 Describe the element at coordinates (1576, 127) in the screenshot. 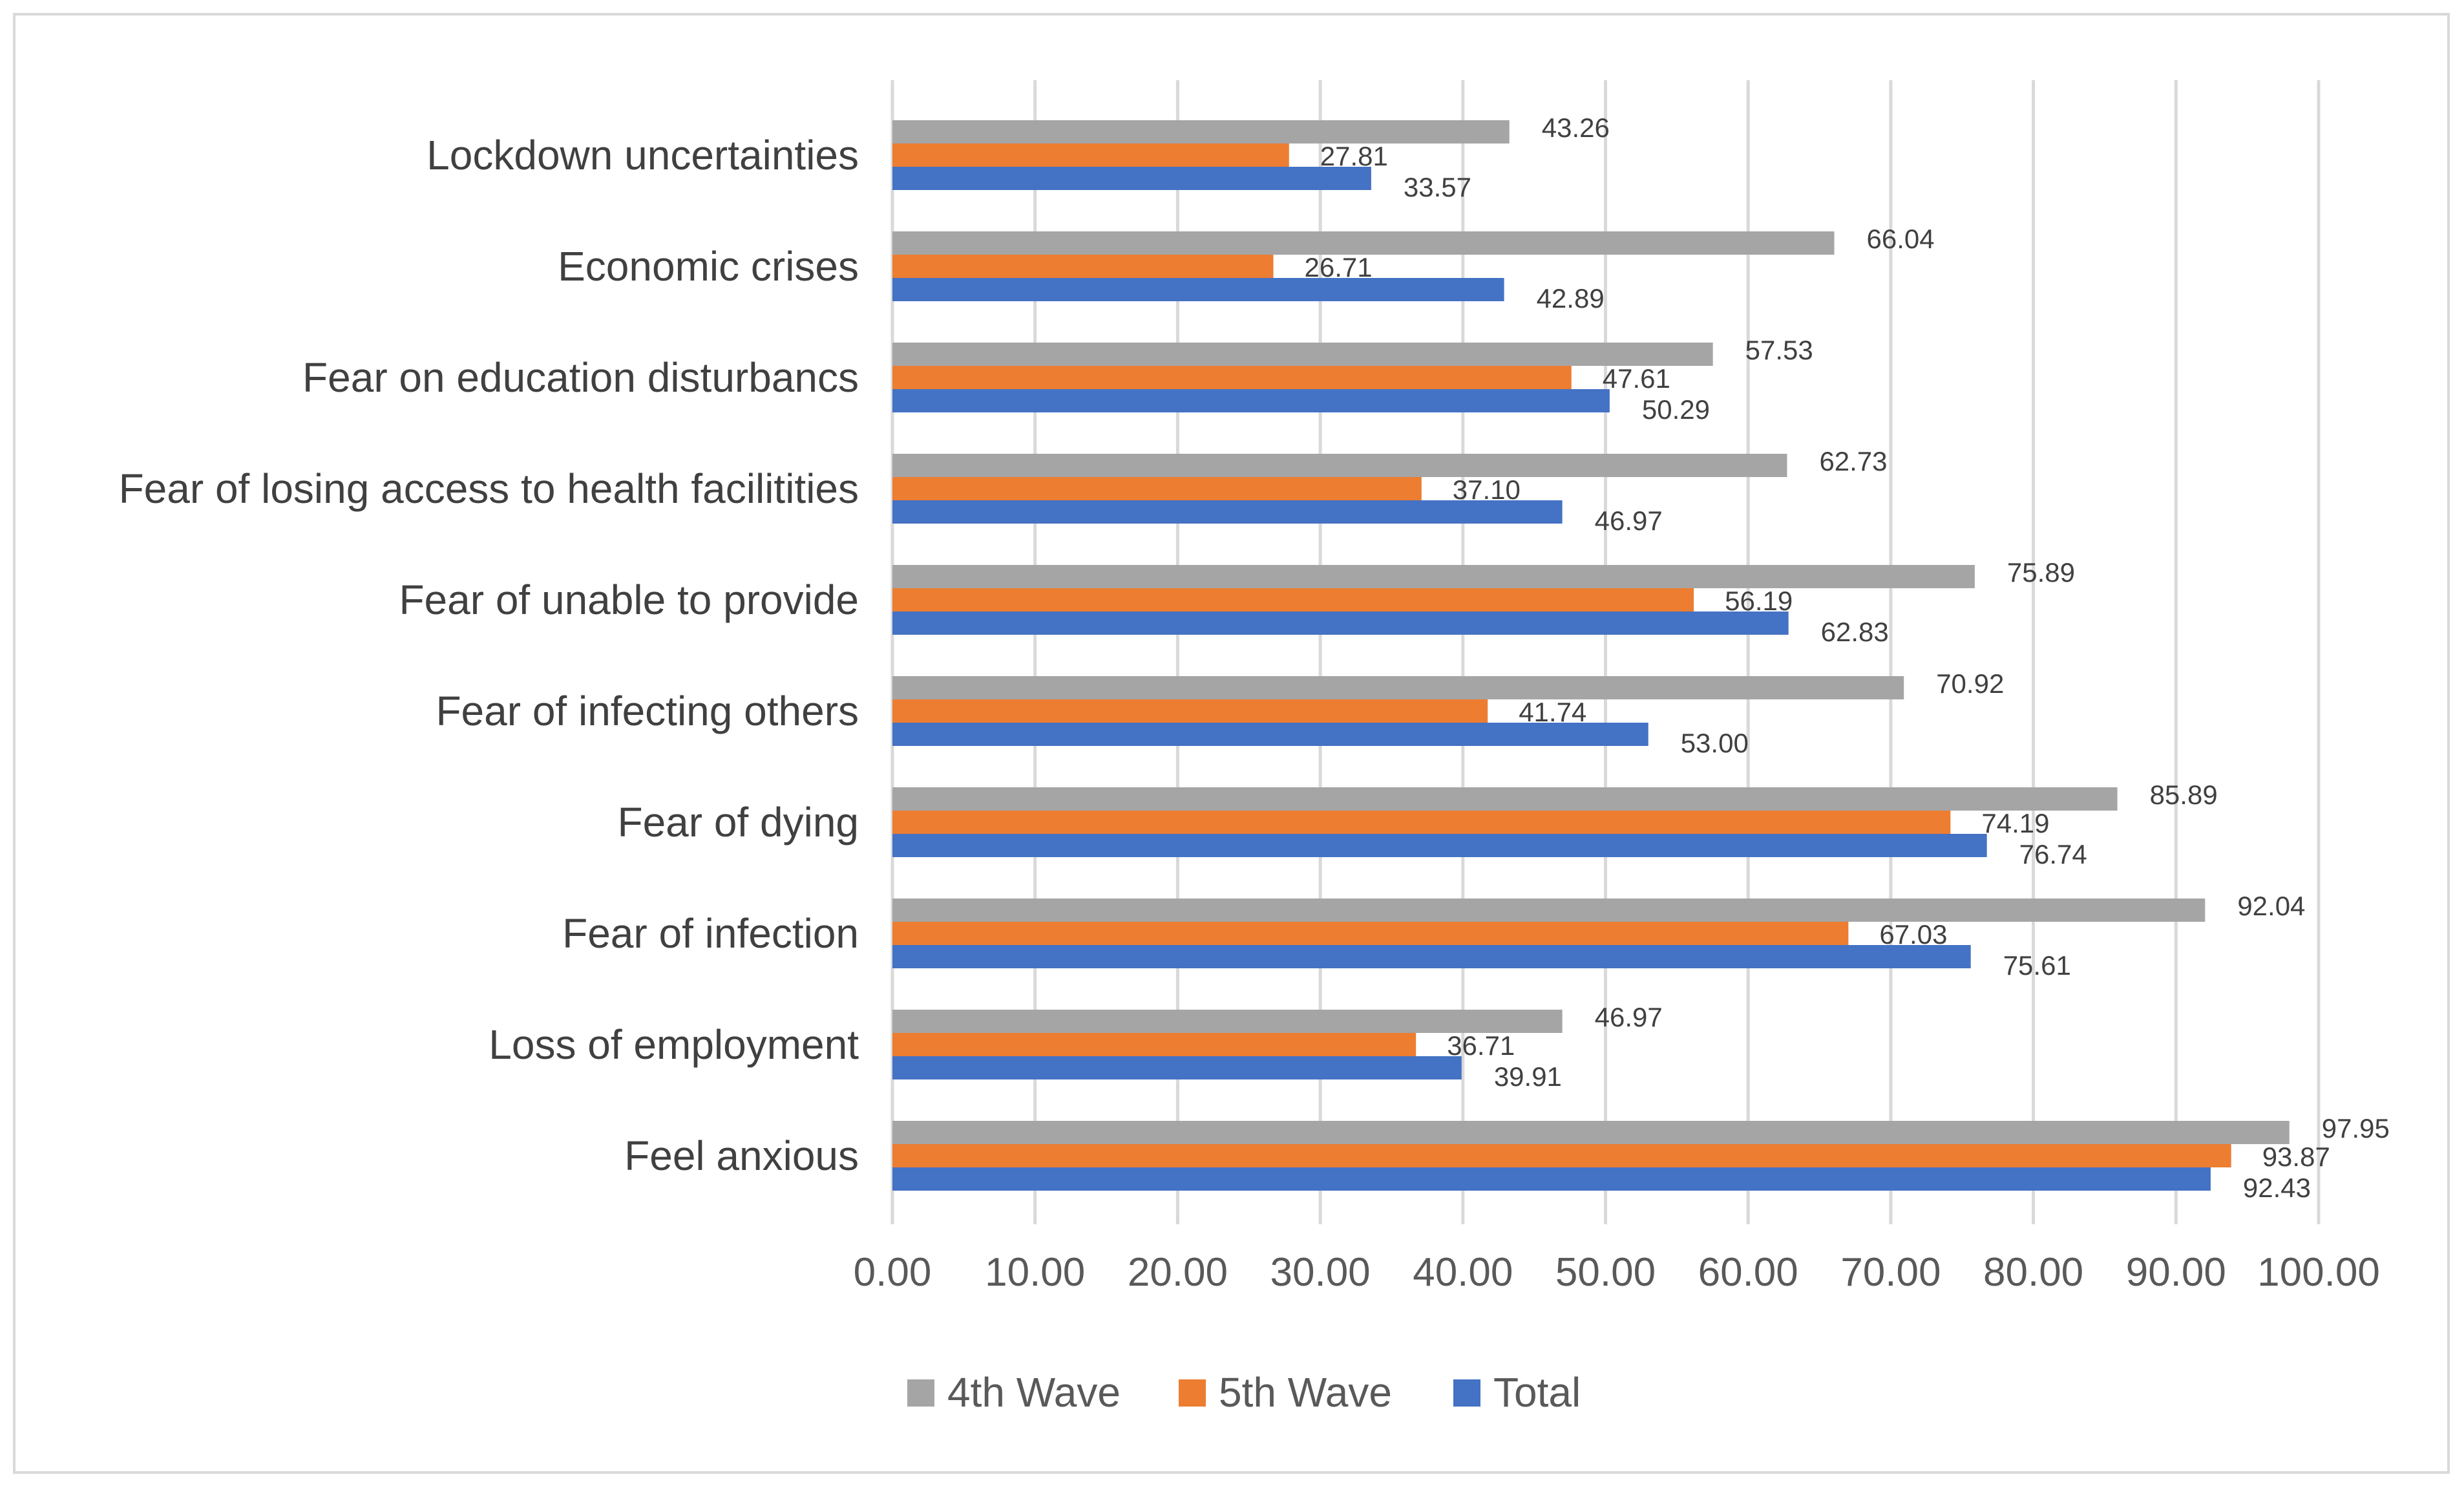

I see `data-label: 43.26` at that location.